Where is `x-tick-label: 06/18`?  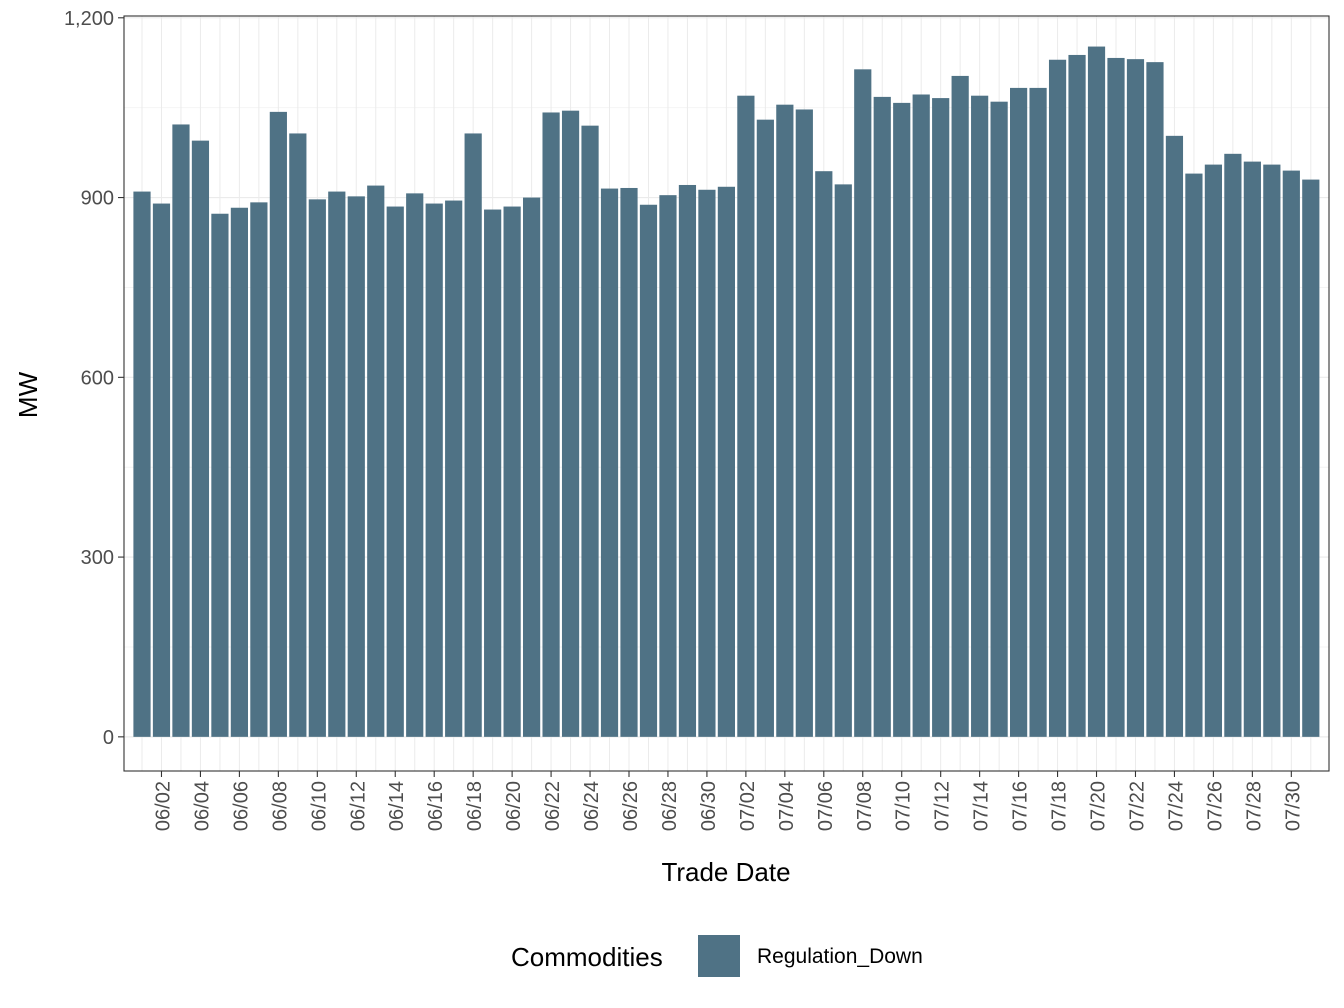
x-tick-label: 06/18 is located at coordinates (475, 806).